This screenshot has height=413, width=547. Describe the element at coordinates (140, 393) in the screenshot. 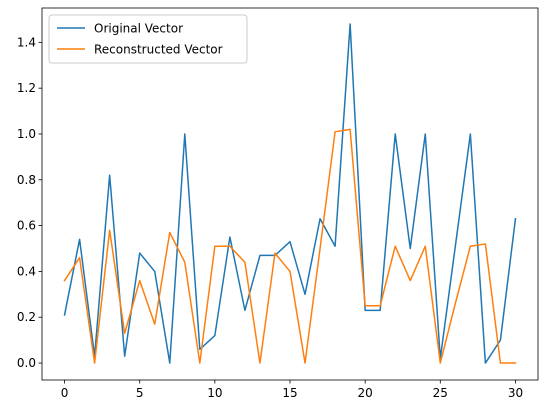

I see `x-tick-label: 5` at that location.